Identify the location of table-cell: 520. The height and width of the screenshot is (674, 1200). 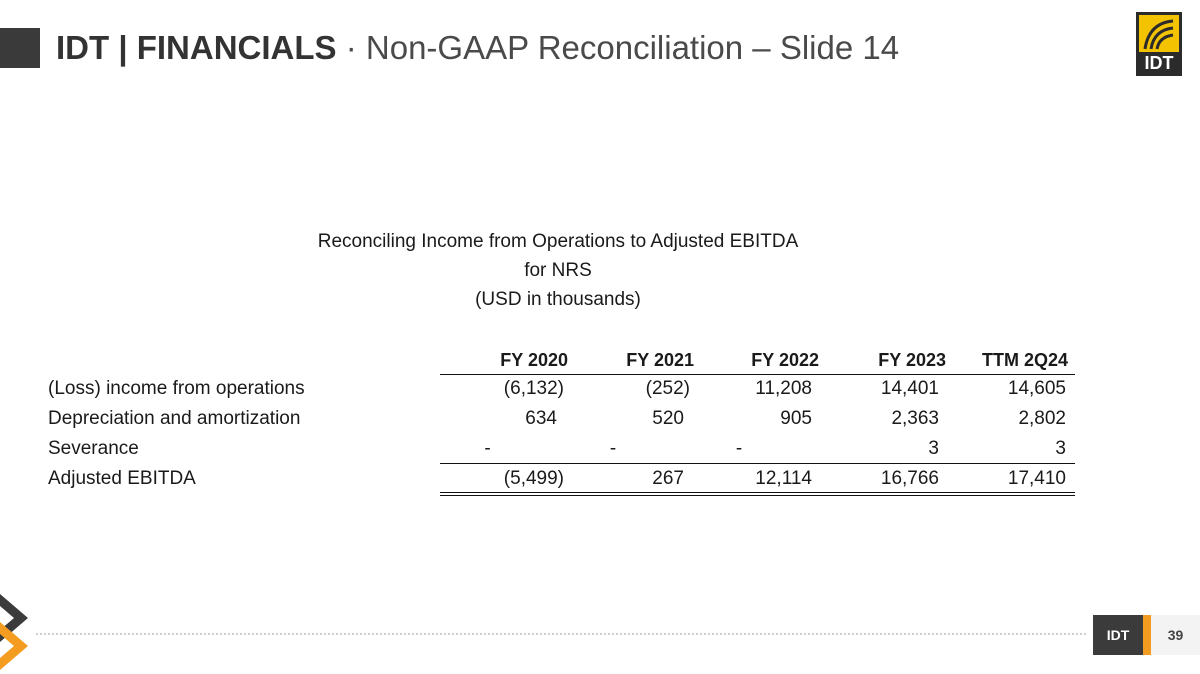
(668, 418).